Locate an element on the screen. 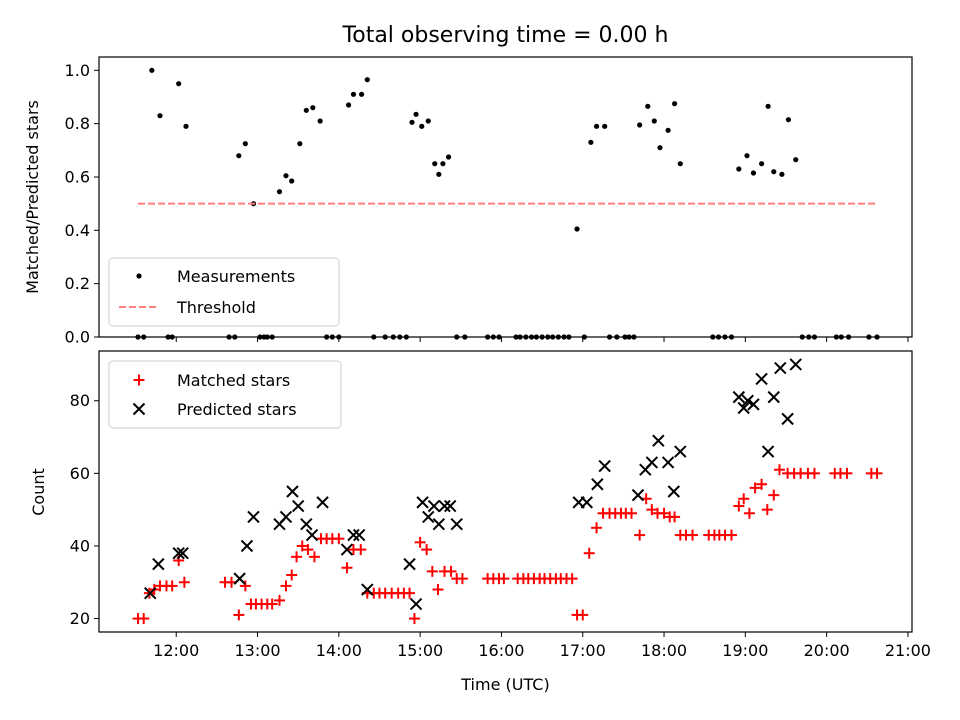 The image size is (960, 720). top-x-ticks is located at coordinates (542, 339).